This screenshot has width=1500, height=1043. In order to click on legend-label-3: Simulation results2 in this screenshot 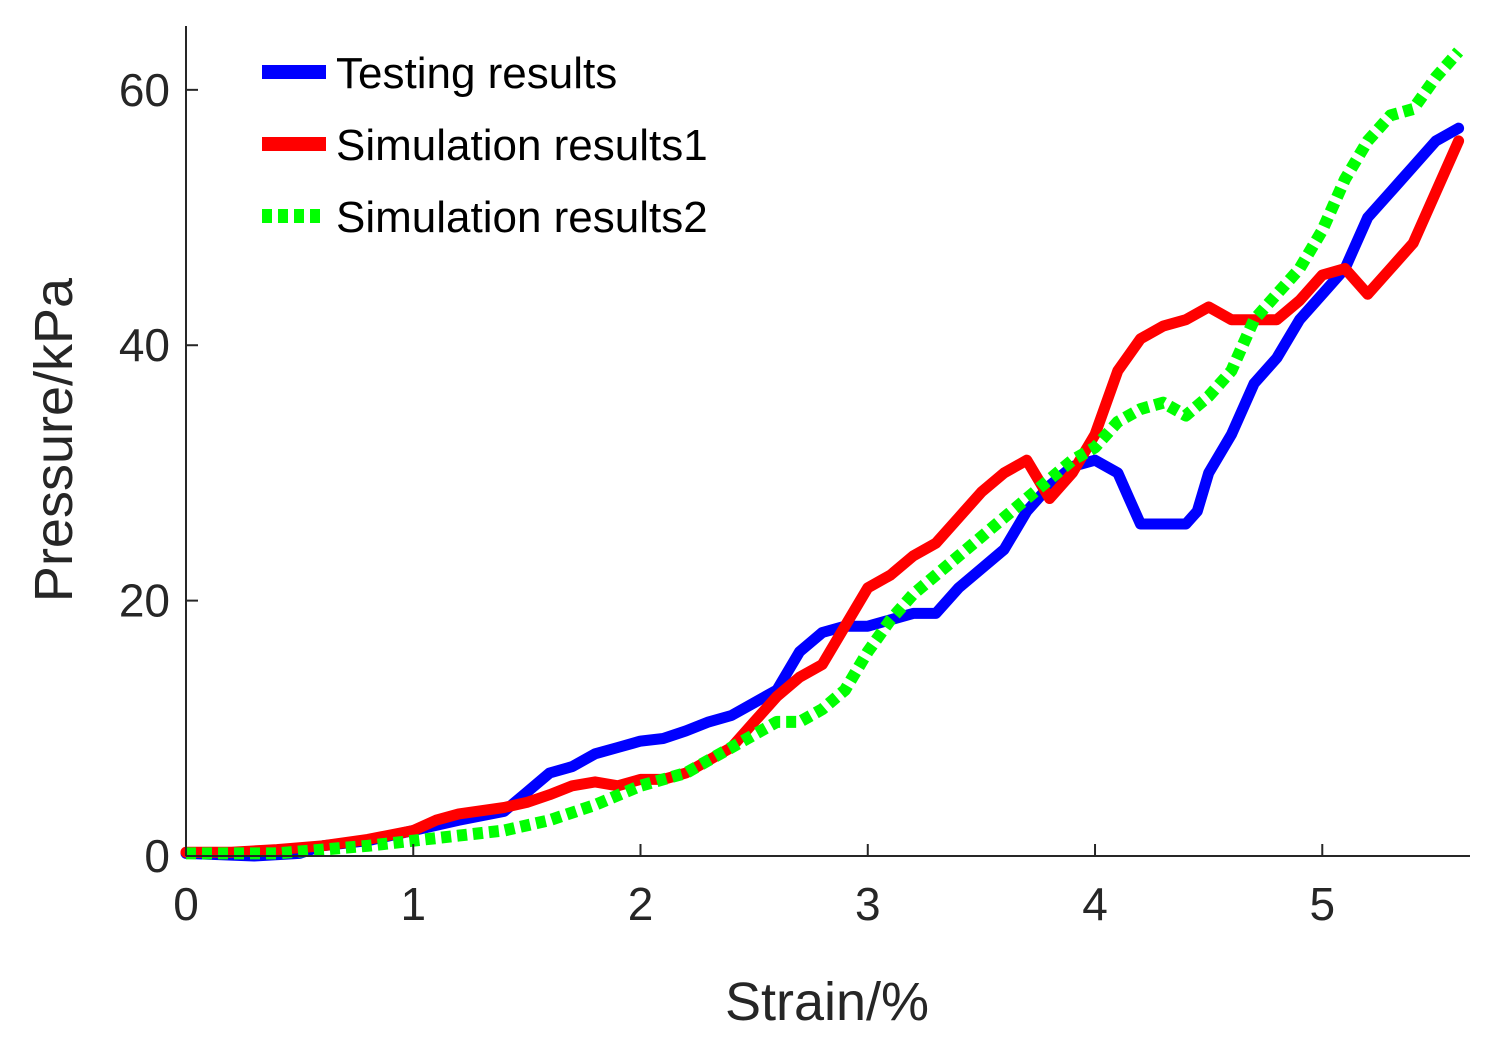, I will do `click(522, 217)`.